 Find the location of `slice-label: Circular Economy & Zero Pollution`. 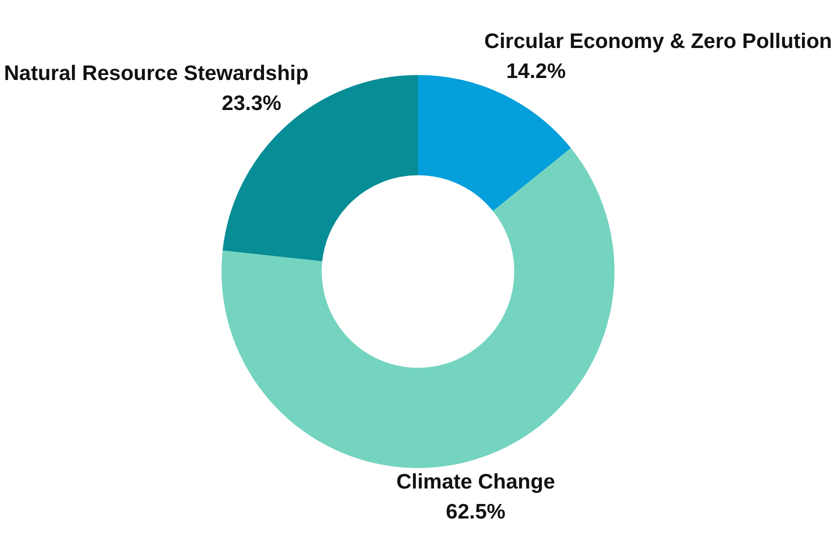

slice-label: Circular Economy & Zero Pollution is located at coordinates (658, 41).